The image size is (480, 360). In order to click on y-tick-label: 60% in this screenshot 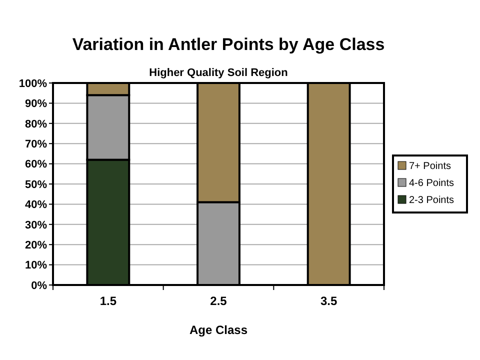, I will do `click(36, 164)`.